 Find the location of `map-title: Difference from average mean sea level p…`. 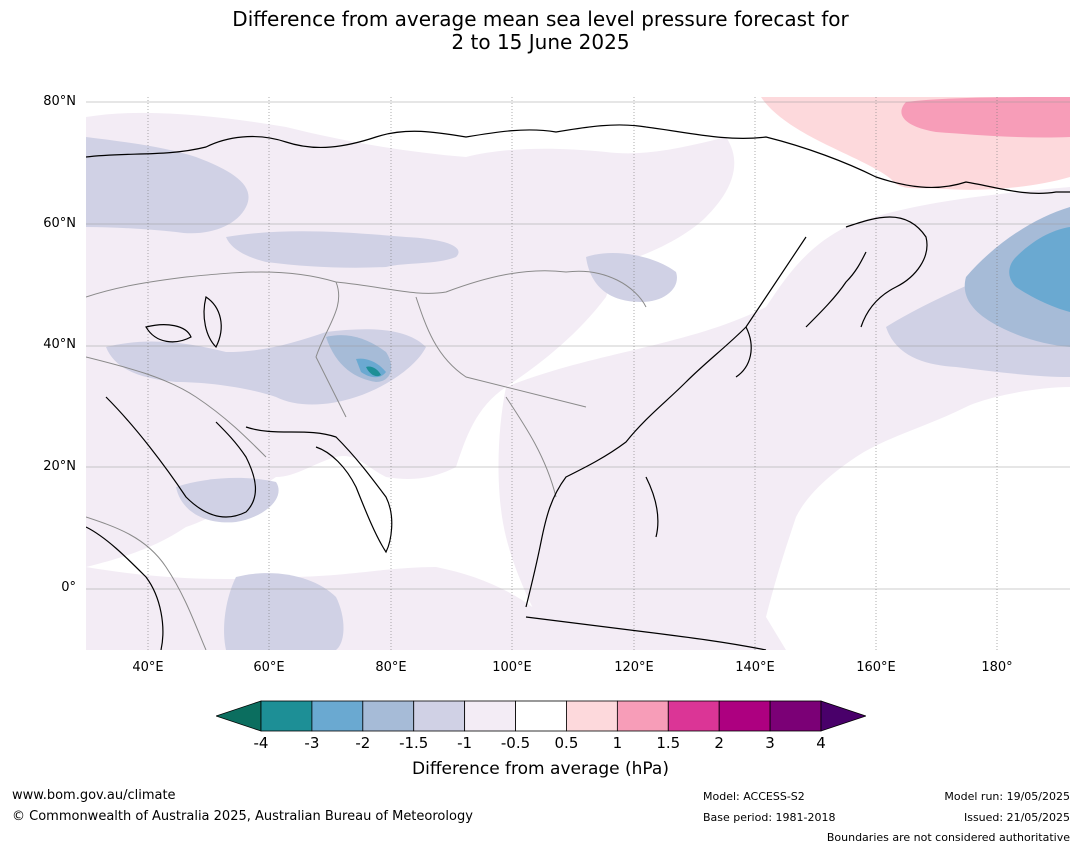

map-title: Difference from average mean sea level p… is located at coordinates (540, 31).